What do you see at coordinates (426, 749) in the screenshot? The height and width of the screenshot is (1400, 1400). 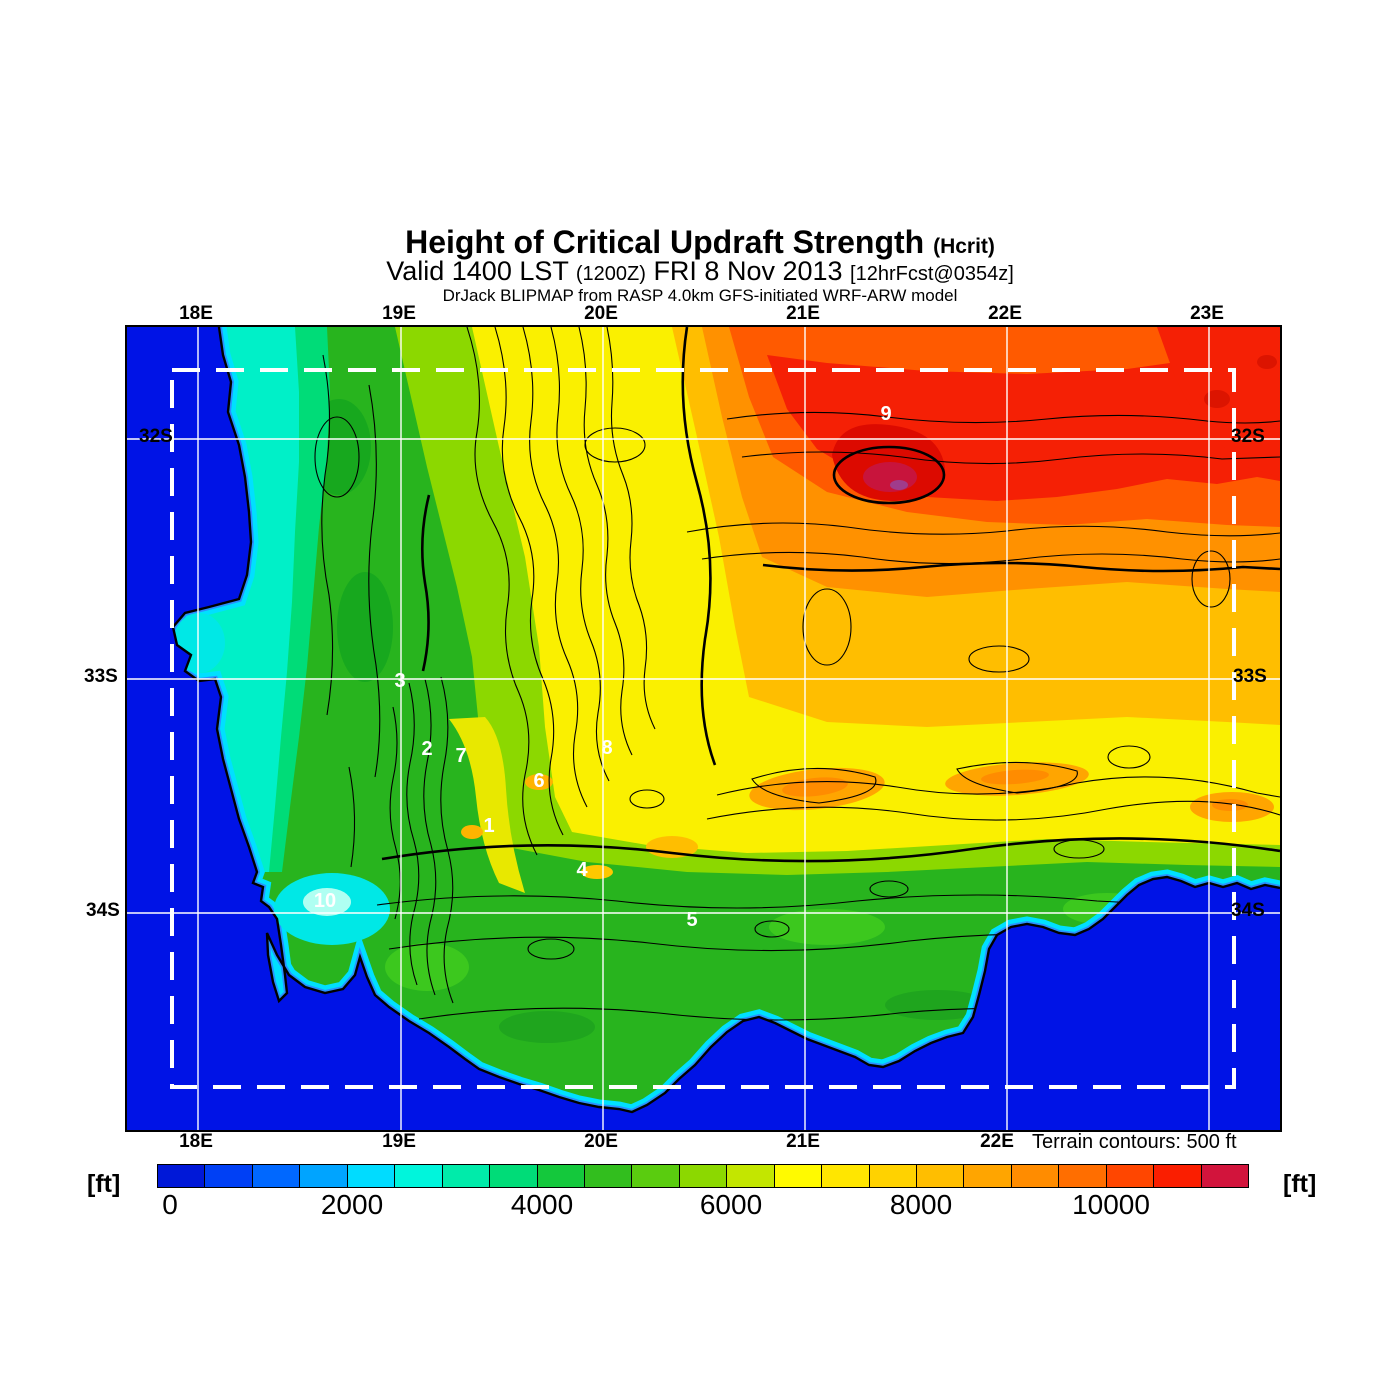 I see `site-label-2: 2` at bounding box center [426, 749].